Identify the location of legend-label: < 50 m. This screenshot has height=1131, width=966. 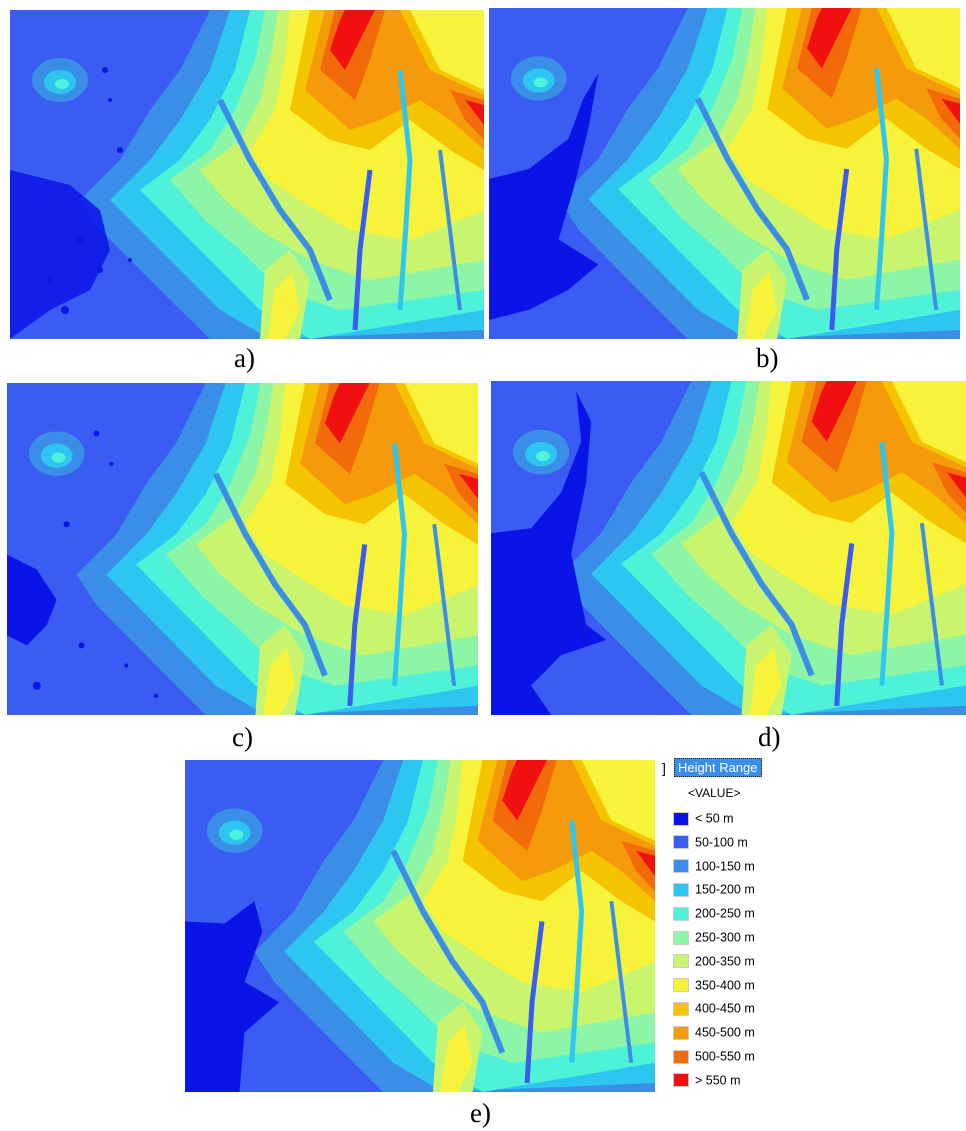
(714, 818).